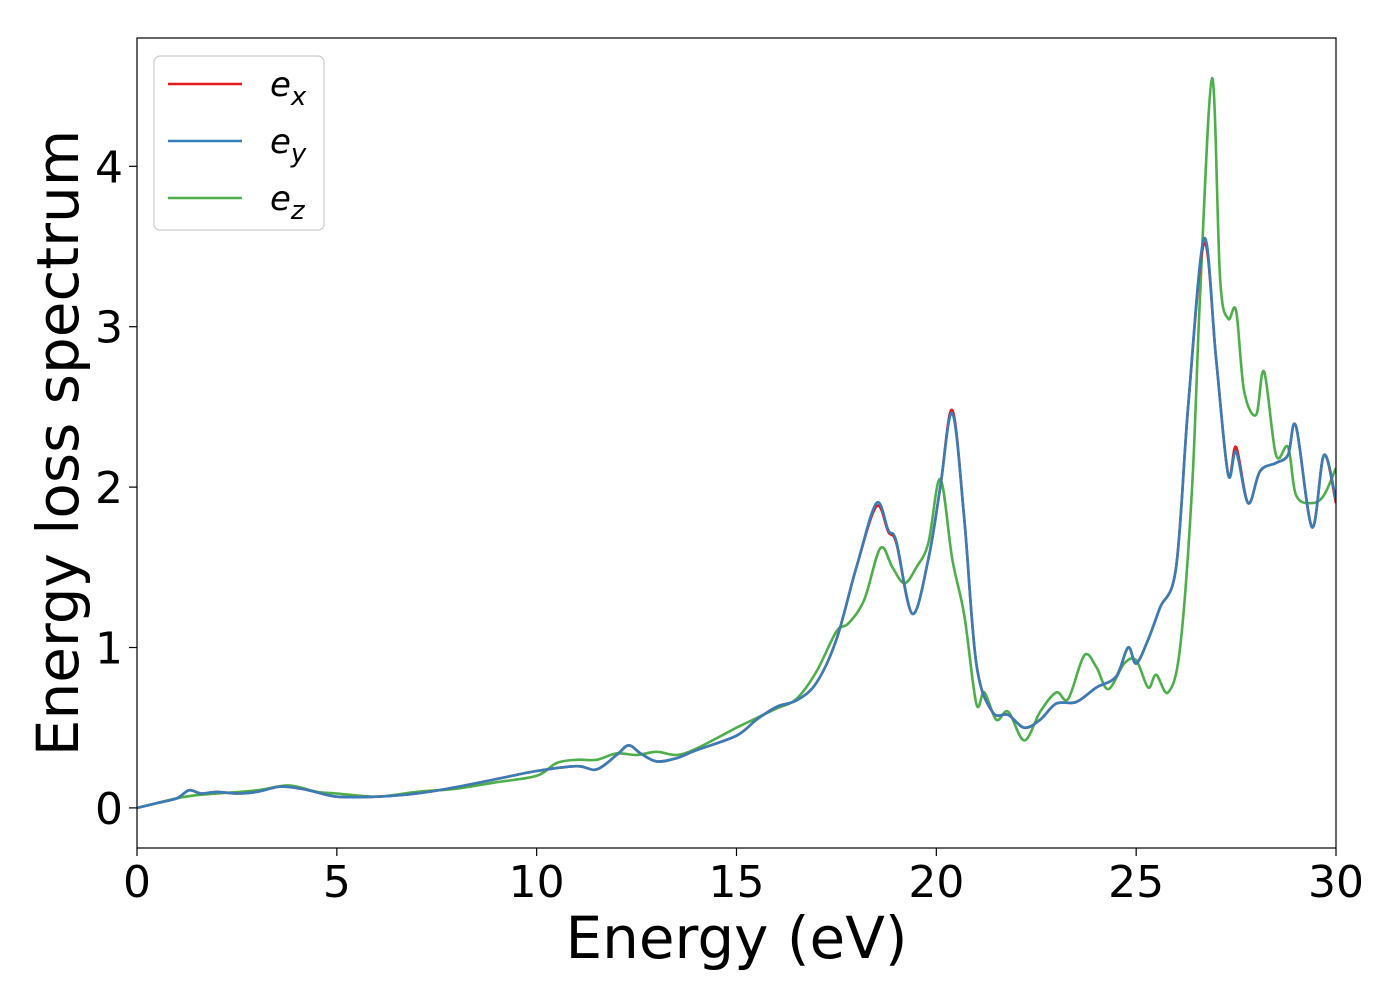 This screenshot has width=1400, height=1000. I want to click on legend-label-e-z: ez, so click(288, 202).